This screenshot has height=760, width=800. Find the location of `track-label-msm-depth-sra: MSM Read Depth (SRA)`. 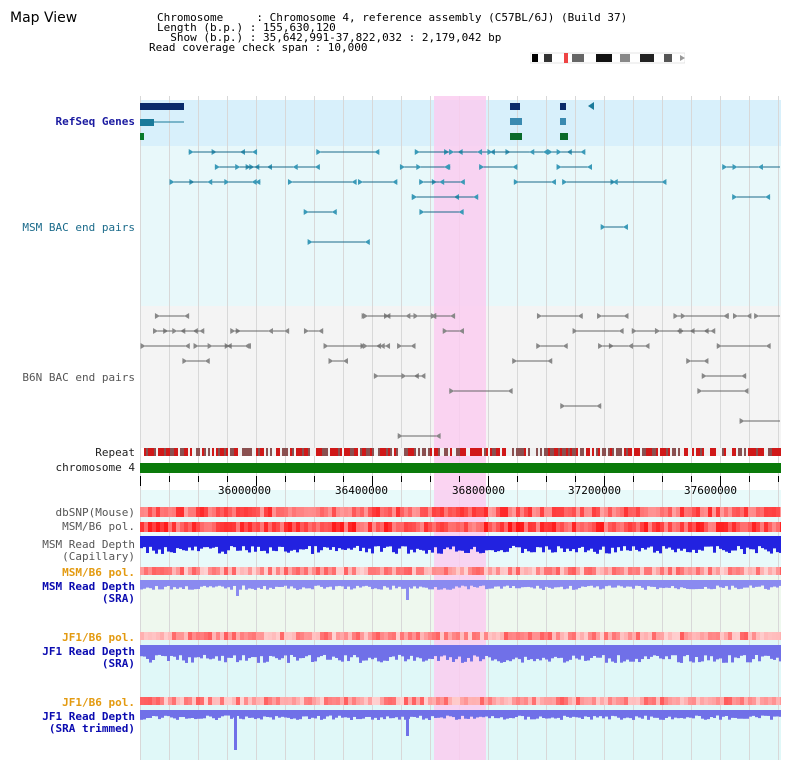

track-label-msm-depth-sra: MSM Read Depth (SRA) is located at coordinates (88, 592).